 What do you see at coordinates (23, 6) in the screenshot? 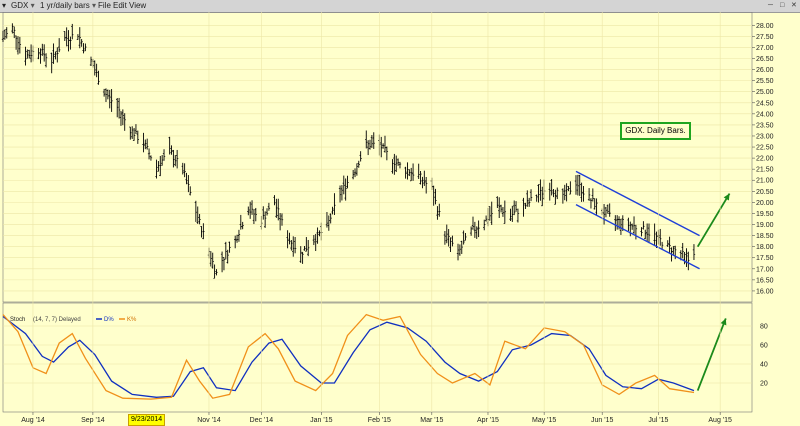
I see `symbol-selector: GDX` at bounding box center [23, 6].